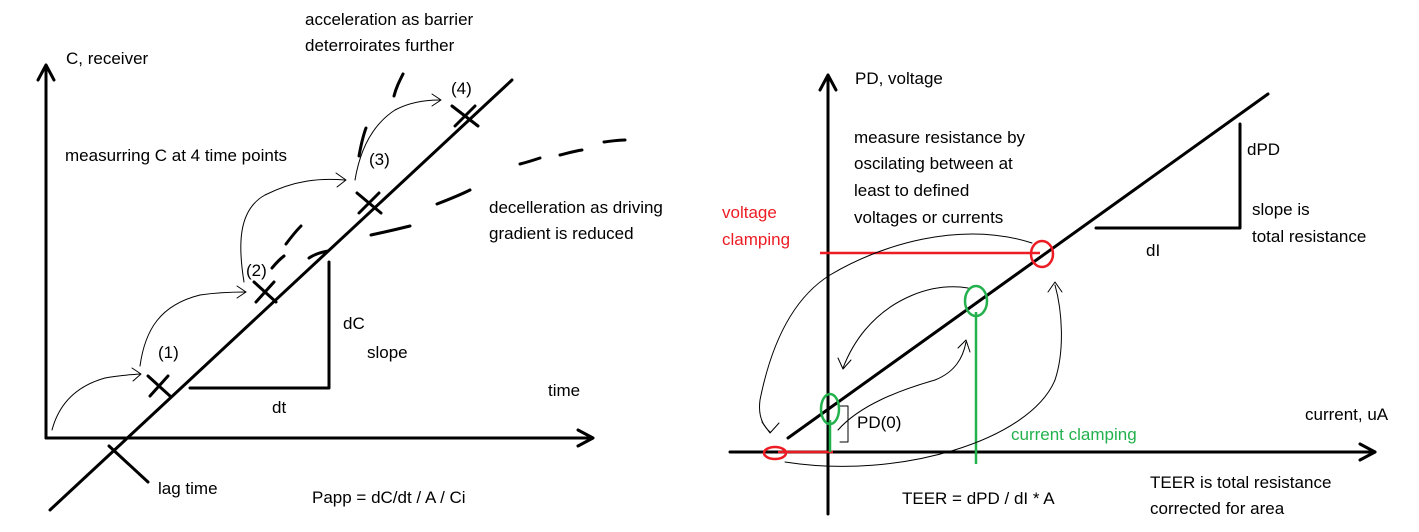  Describe the element at coordinates (136, 374) in the screenshot. I see `curved-arrow-0-1-head` at that location.